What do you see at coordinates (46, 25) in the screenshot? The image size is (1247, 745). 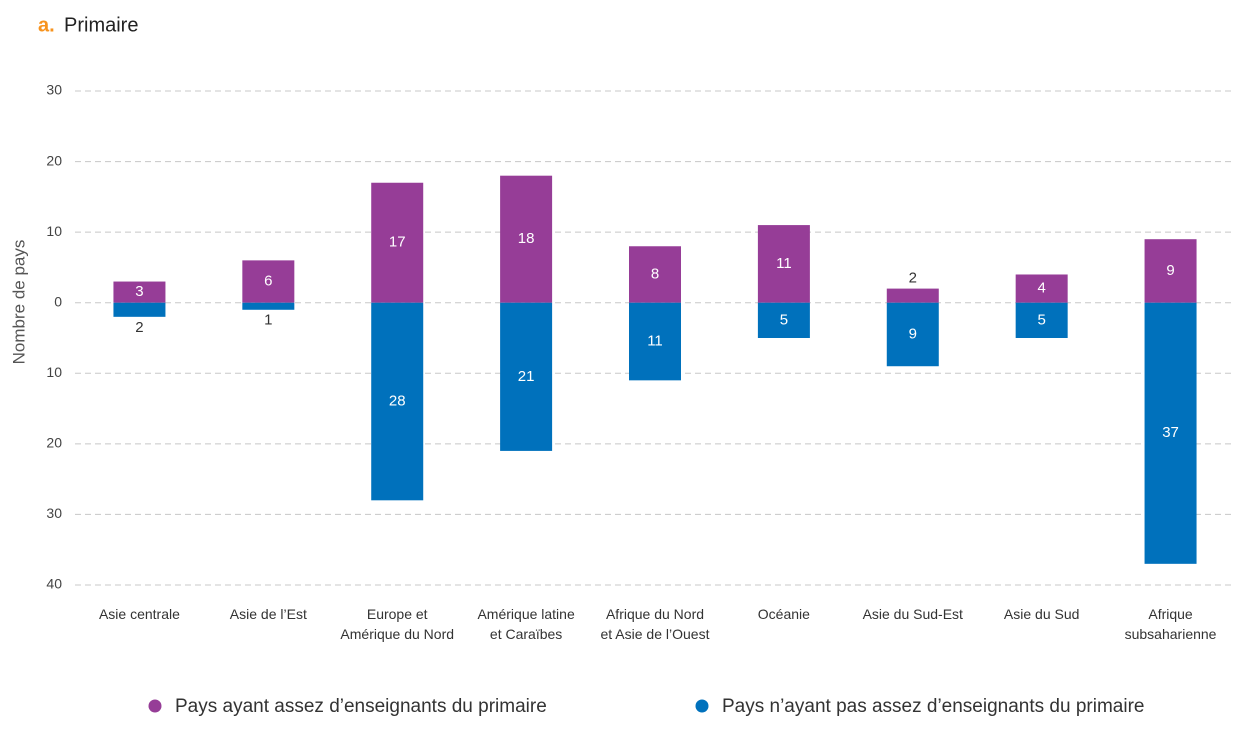 I see `panel-label: a.` at bounding box center [46, 25].